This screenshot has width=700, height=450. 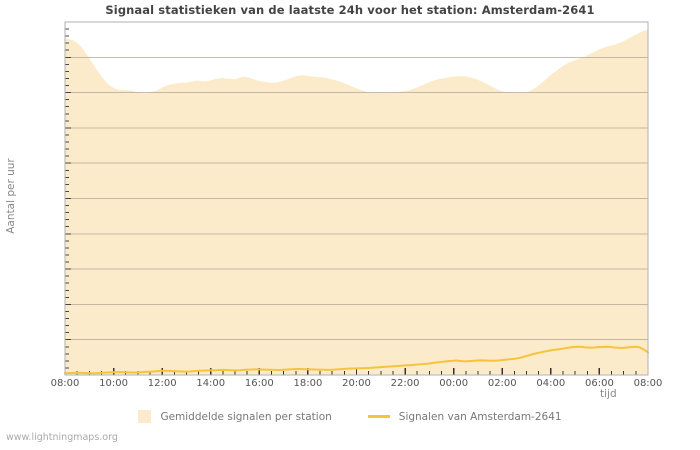 What do you see at coordinates (551, 383) in the screenshot?
I see `x-tick-label: 04:00` at bounding box center [551, 383].